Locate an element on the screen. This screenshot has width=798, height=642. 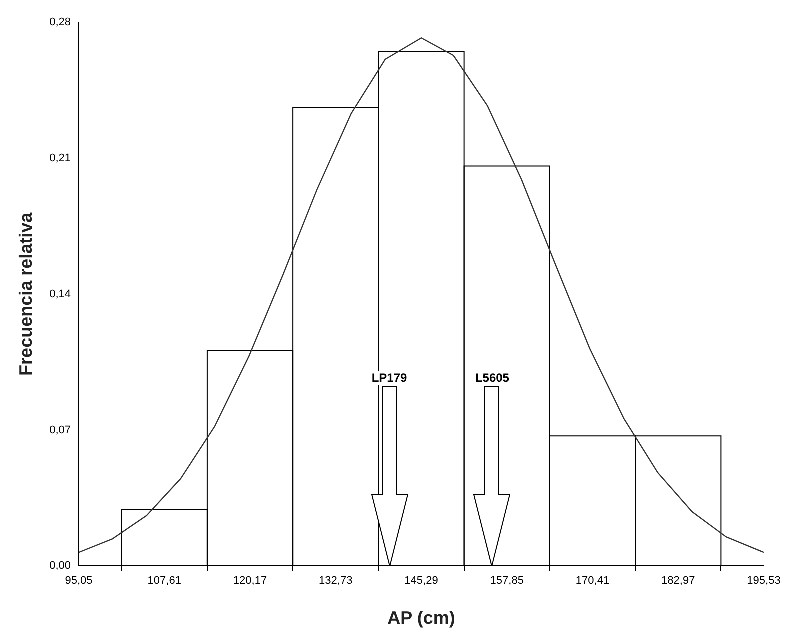
y-tick-label: 0,21 is located at coordinates (61, 158).